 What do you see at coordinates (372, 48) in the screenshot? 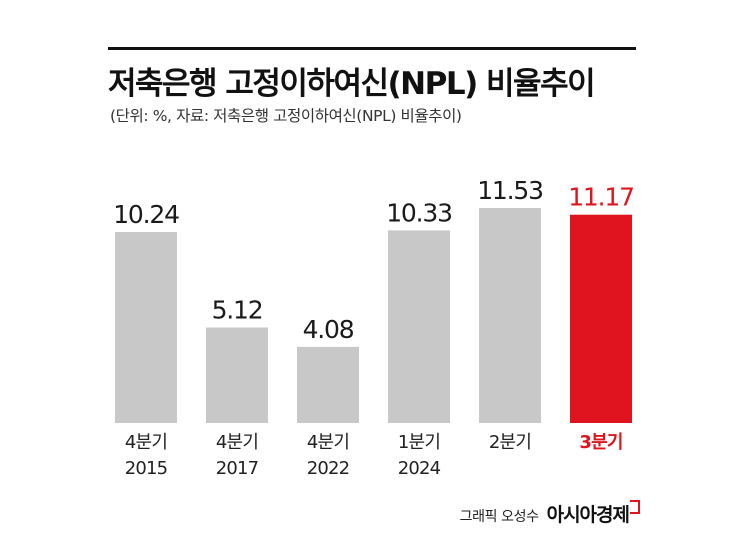
I see `top-rule` at bounding box center [372, 48].